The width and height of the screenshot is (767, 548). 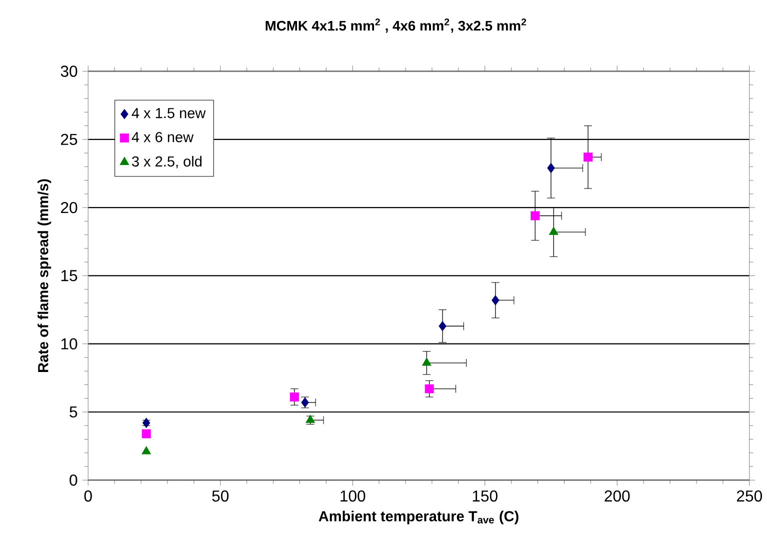 What do you see at coordinates (418, 517) in the screenshot?
I see `x-axis-title: Ambient temperature T$_{ave}$ (C)` at bounding box center [418, 517].